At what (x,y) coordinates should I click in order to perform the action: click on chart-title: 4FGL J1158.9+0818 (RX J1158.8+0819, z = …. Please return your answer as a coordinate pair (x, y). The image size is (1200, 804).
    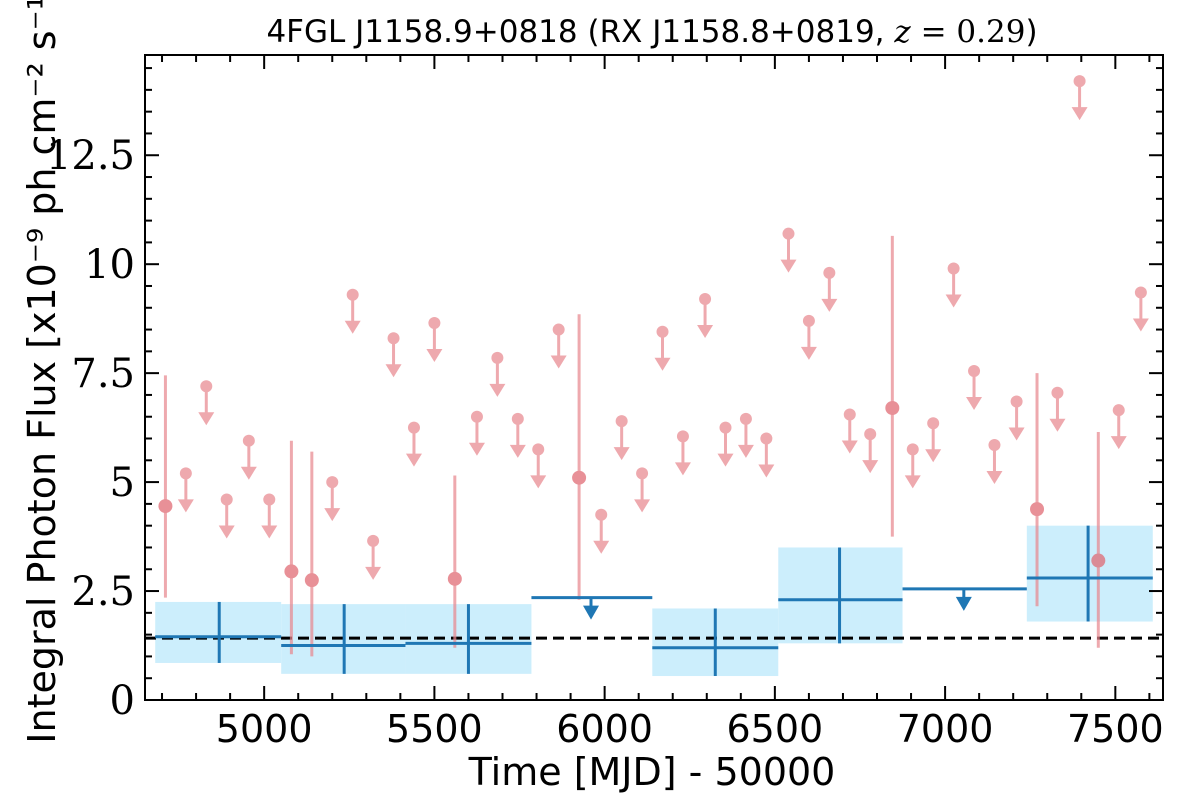
    Looking at the image, I should click on (651, 32).